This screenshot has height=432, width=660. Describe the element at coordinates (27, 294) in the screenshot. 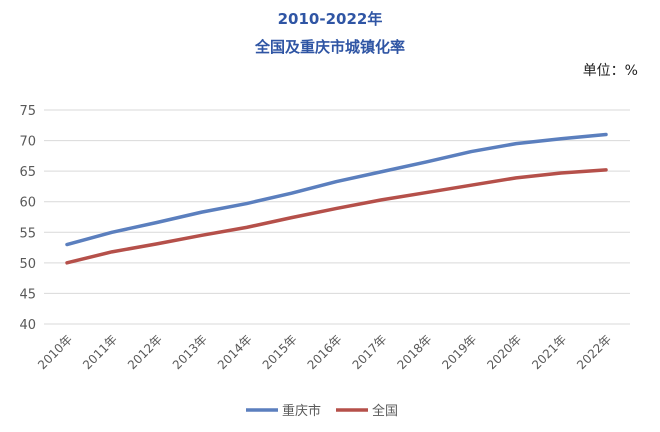

I see `y-tick-label: 45` at that location.